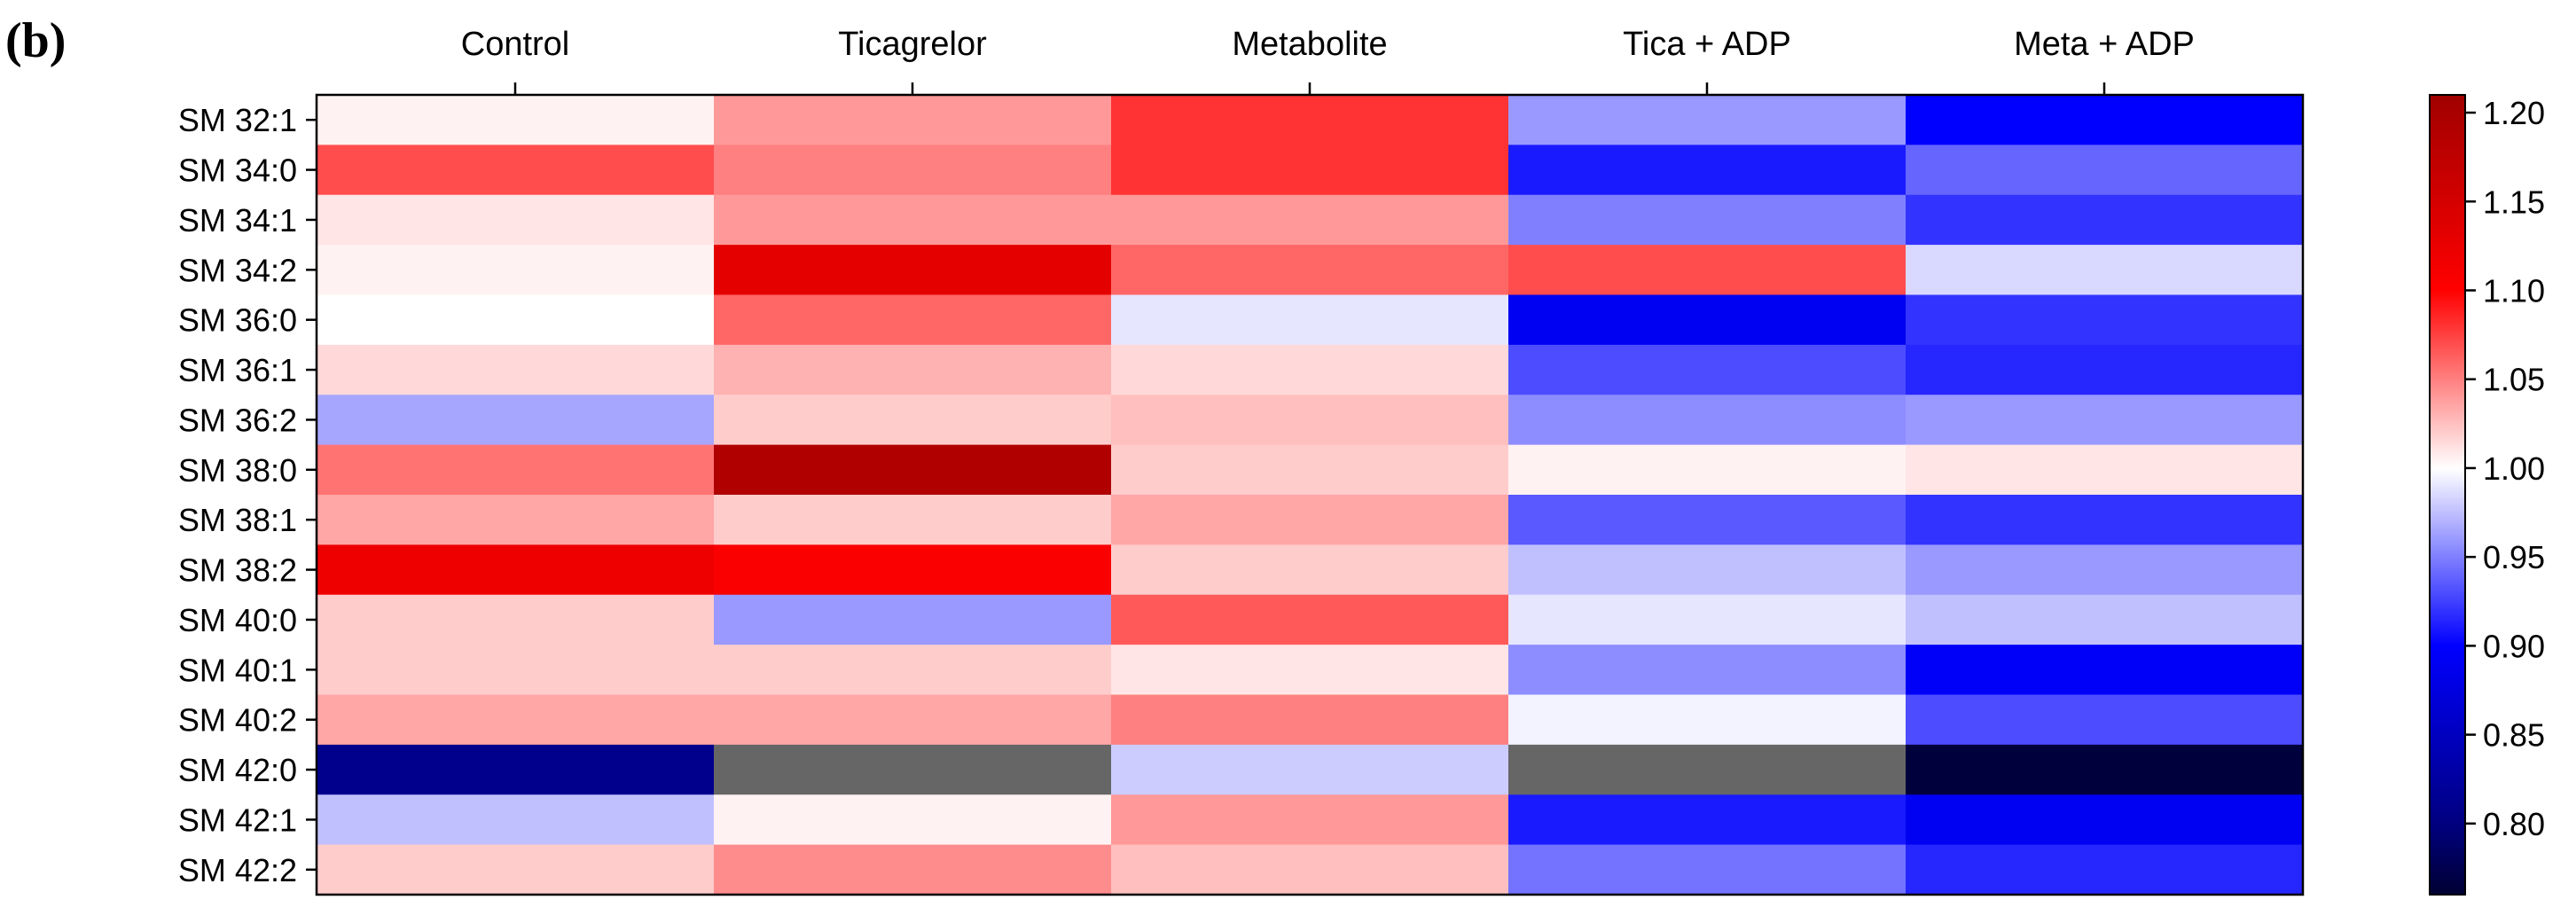 This screenshot has height=923, width=2576. What do you see at coordinates (237, 820) in the screenshot?
I see `row-label: SM 42:1` at bounding box center [237, 820].